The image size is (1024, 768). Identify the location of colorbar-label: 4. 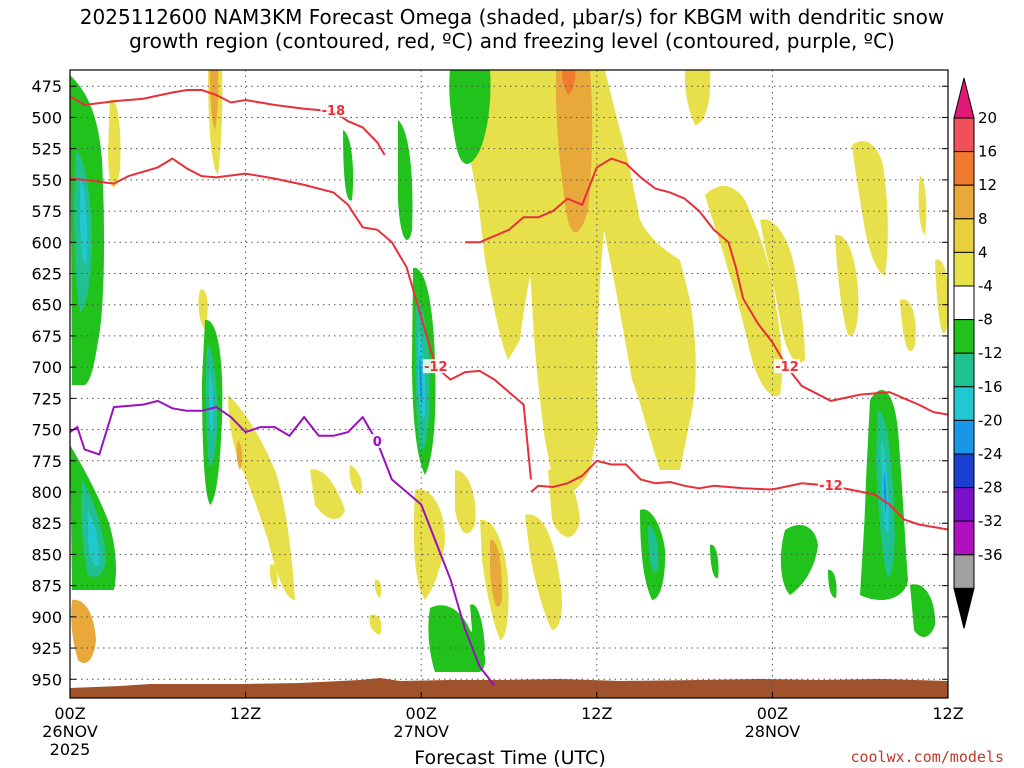
(983, 252).